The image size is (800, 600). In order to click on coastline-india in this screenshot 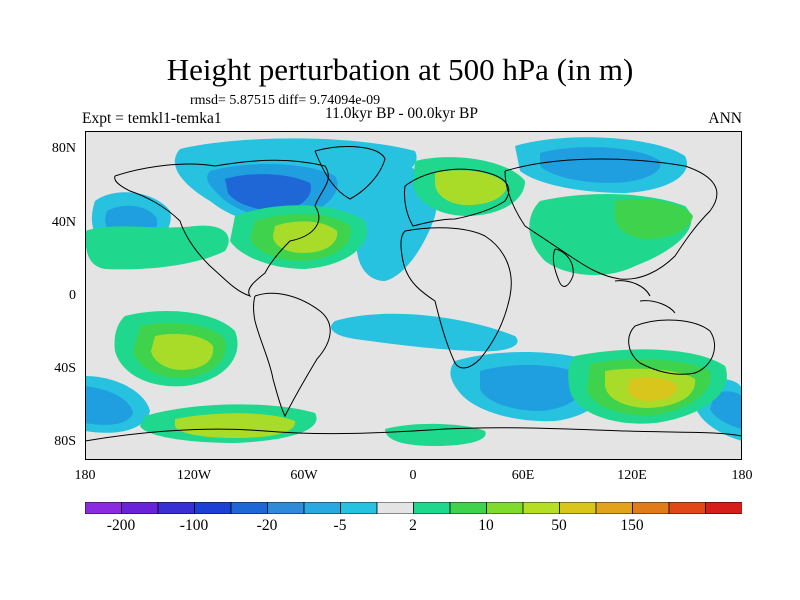, I will do `click(563, 267)`.